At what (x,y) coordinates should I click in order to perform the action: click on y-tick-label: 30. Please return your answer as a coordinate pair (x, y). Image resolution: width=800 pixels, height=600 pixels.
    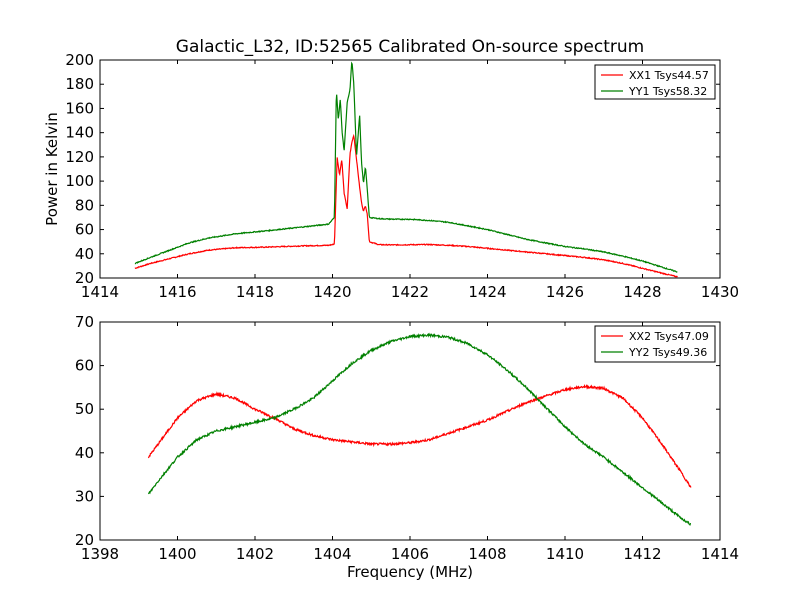
    Looking at the image, I should click on (84, 496).